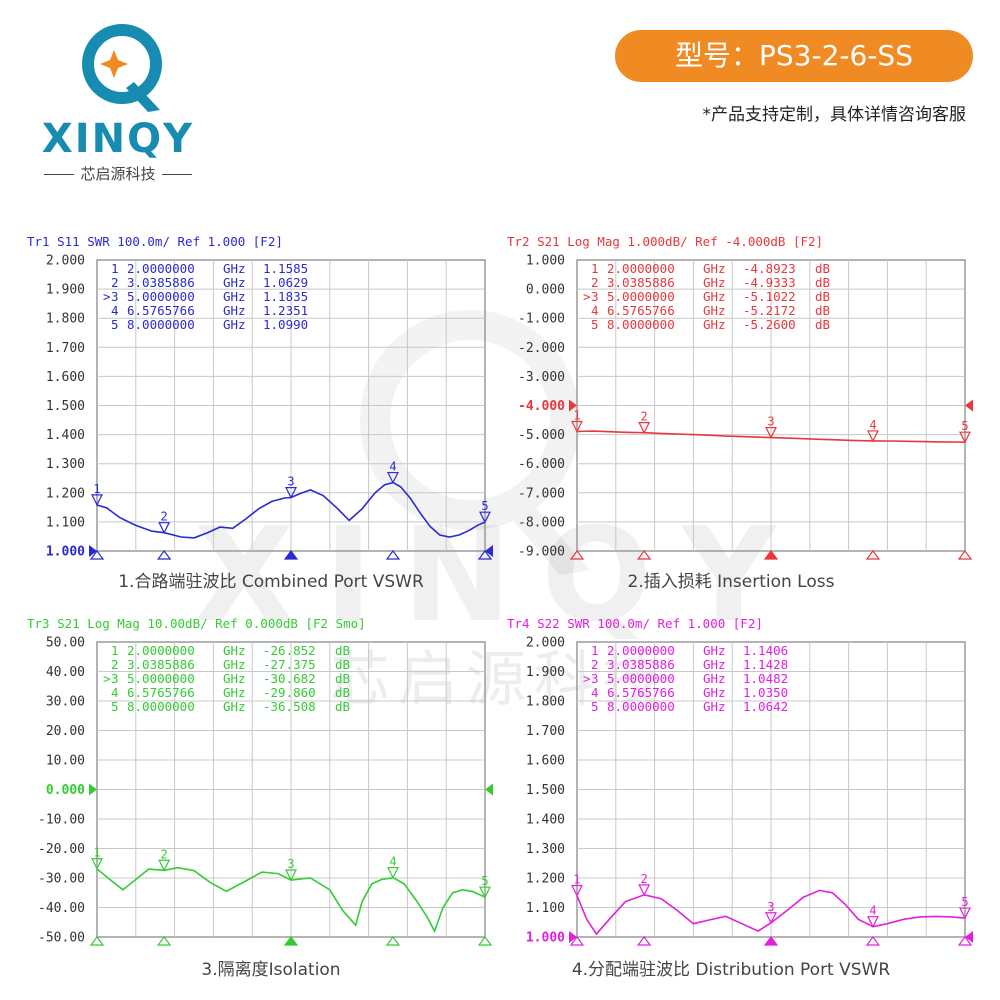 Image resolution: width=1000 pixels, height=1000 pixels. Describe the element at coordinates (289, 664) in the screenshot. I see `tr3-marker-value: -27.375` at that location.